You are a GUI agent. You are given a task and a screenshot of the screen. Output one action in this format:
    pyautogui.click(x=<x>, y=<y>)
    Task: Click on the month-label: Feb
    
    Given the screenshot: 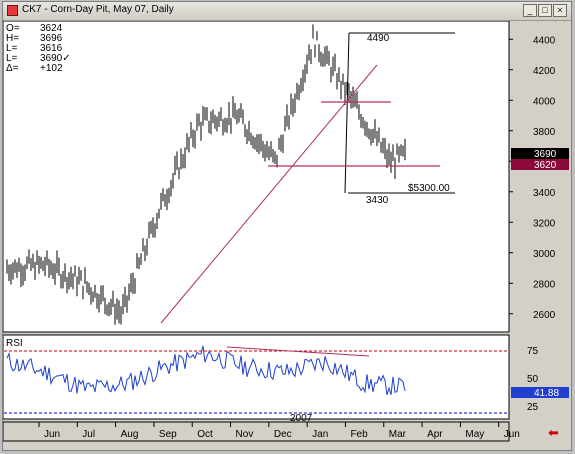 What is the action you would take?
    pyautogui.click(x=359, y=434)
    